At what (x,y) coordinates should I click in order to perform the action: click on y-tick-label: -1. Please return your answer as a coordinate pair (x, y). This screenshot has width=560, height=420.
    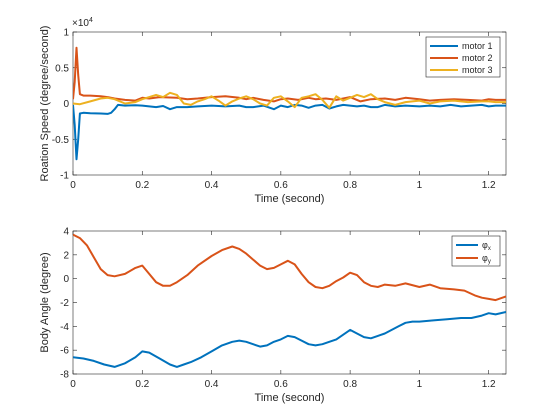
    Looking at the image, I should click on (64, 176).